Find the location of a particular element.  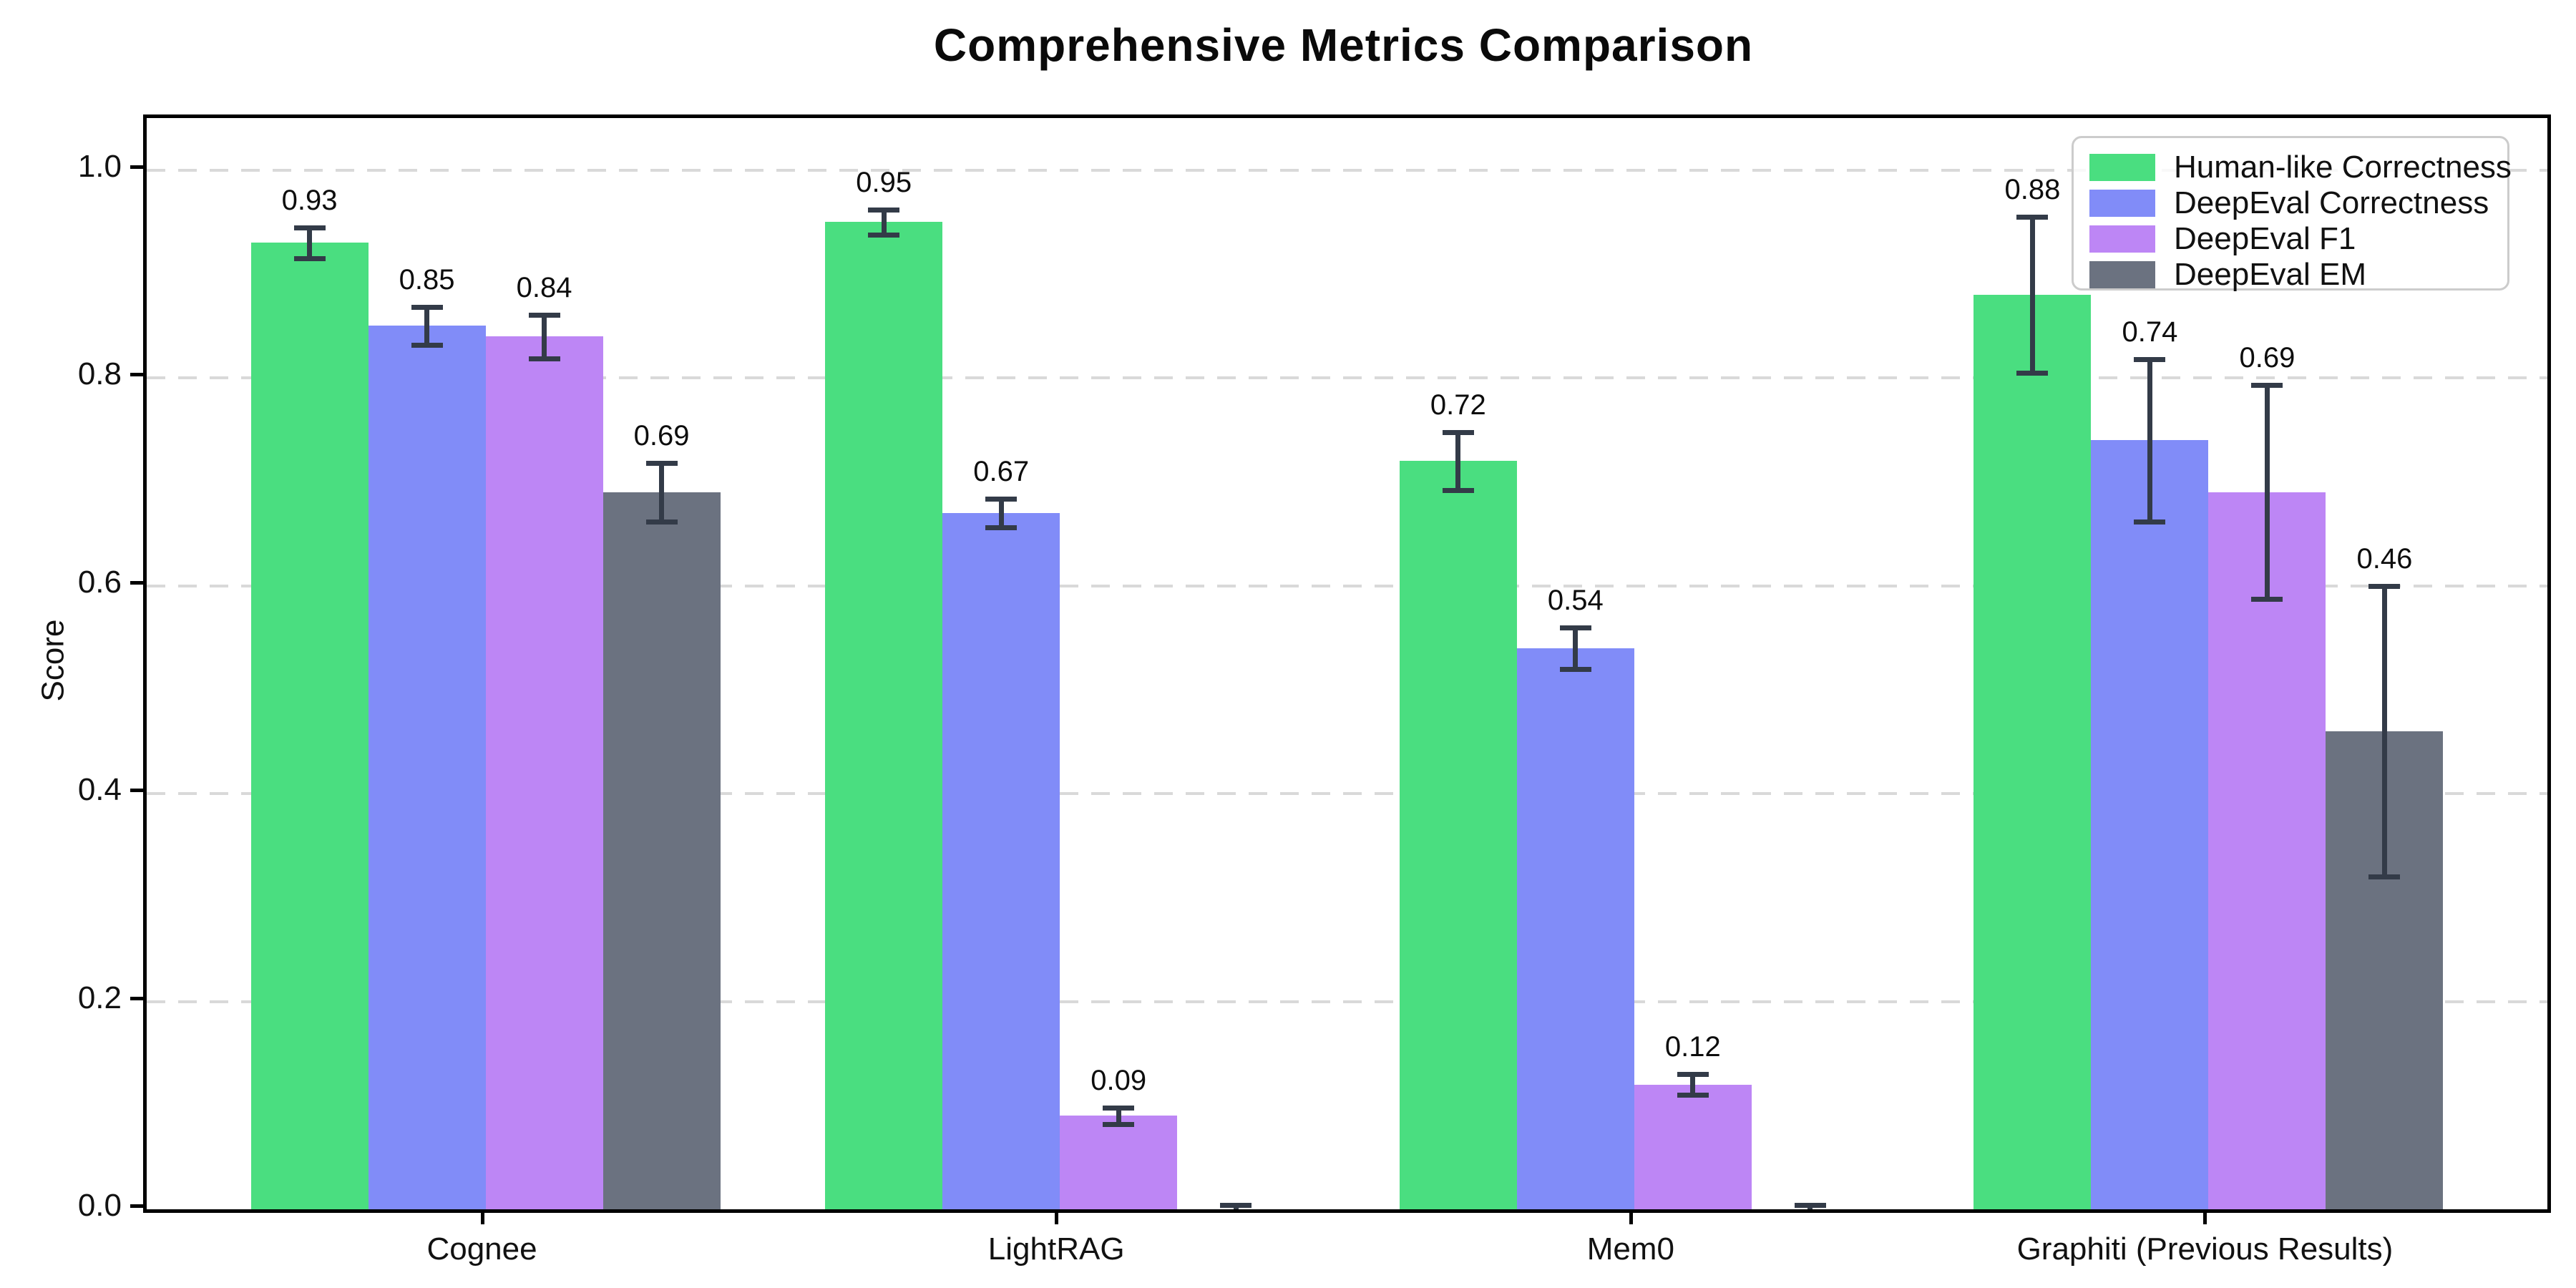

legend-item-DeepEval EM: DeepEval EM is located at coordinates (2290, 275).